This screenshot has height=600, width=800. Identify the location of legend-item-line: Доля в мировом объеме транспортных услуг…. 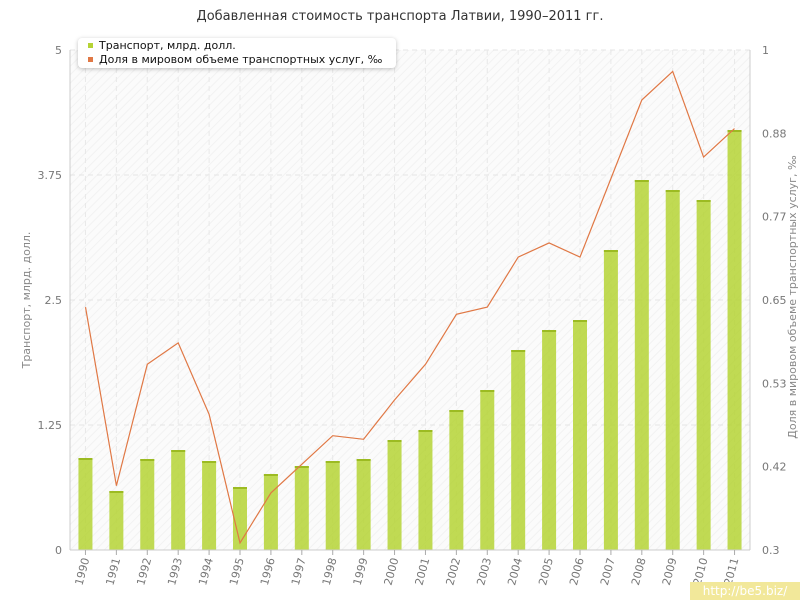
(235, 60).